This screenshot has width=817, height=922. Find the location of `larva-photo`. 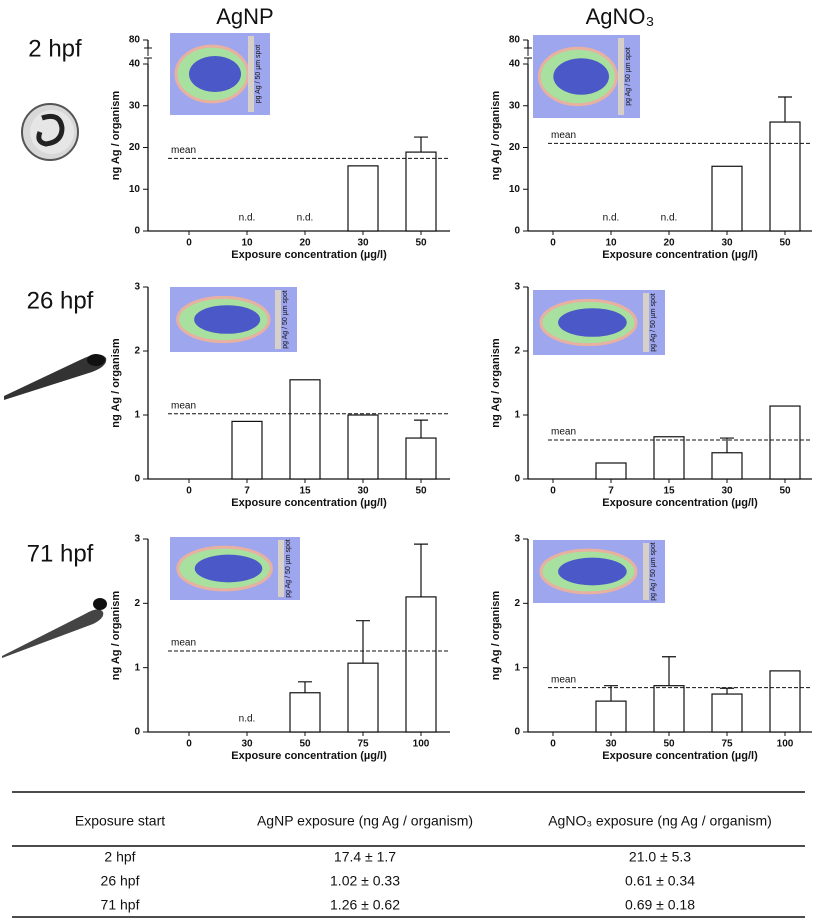

larva-photo is located at coordinates (54, 628).